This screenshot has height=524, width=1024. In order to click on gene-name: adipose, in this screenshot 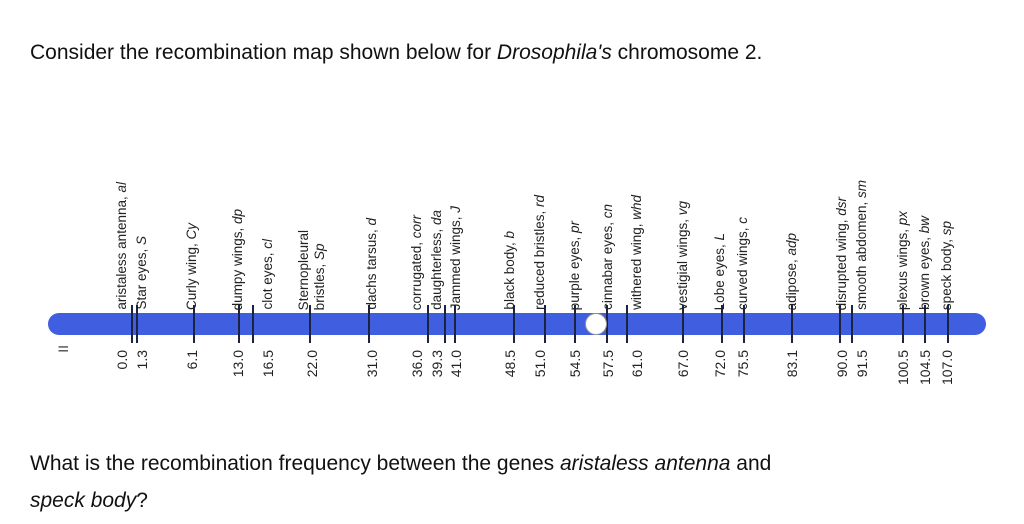, I will do `click(791, 282)`.